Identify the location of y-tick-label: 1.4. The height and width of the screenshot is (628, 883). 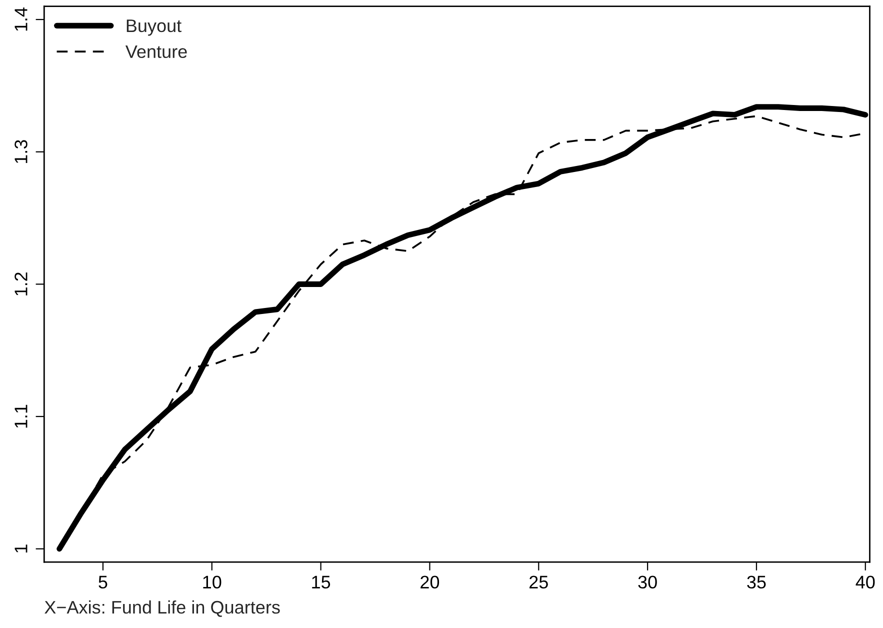
(21, 19).